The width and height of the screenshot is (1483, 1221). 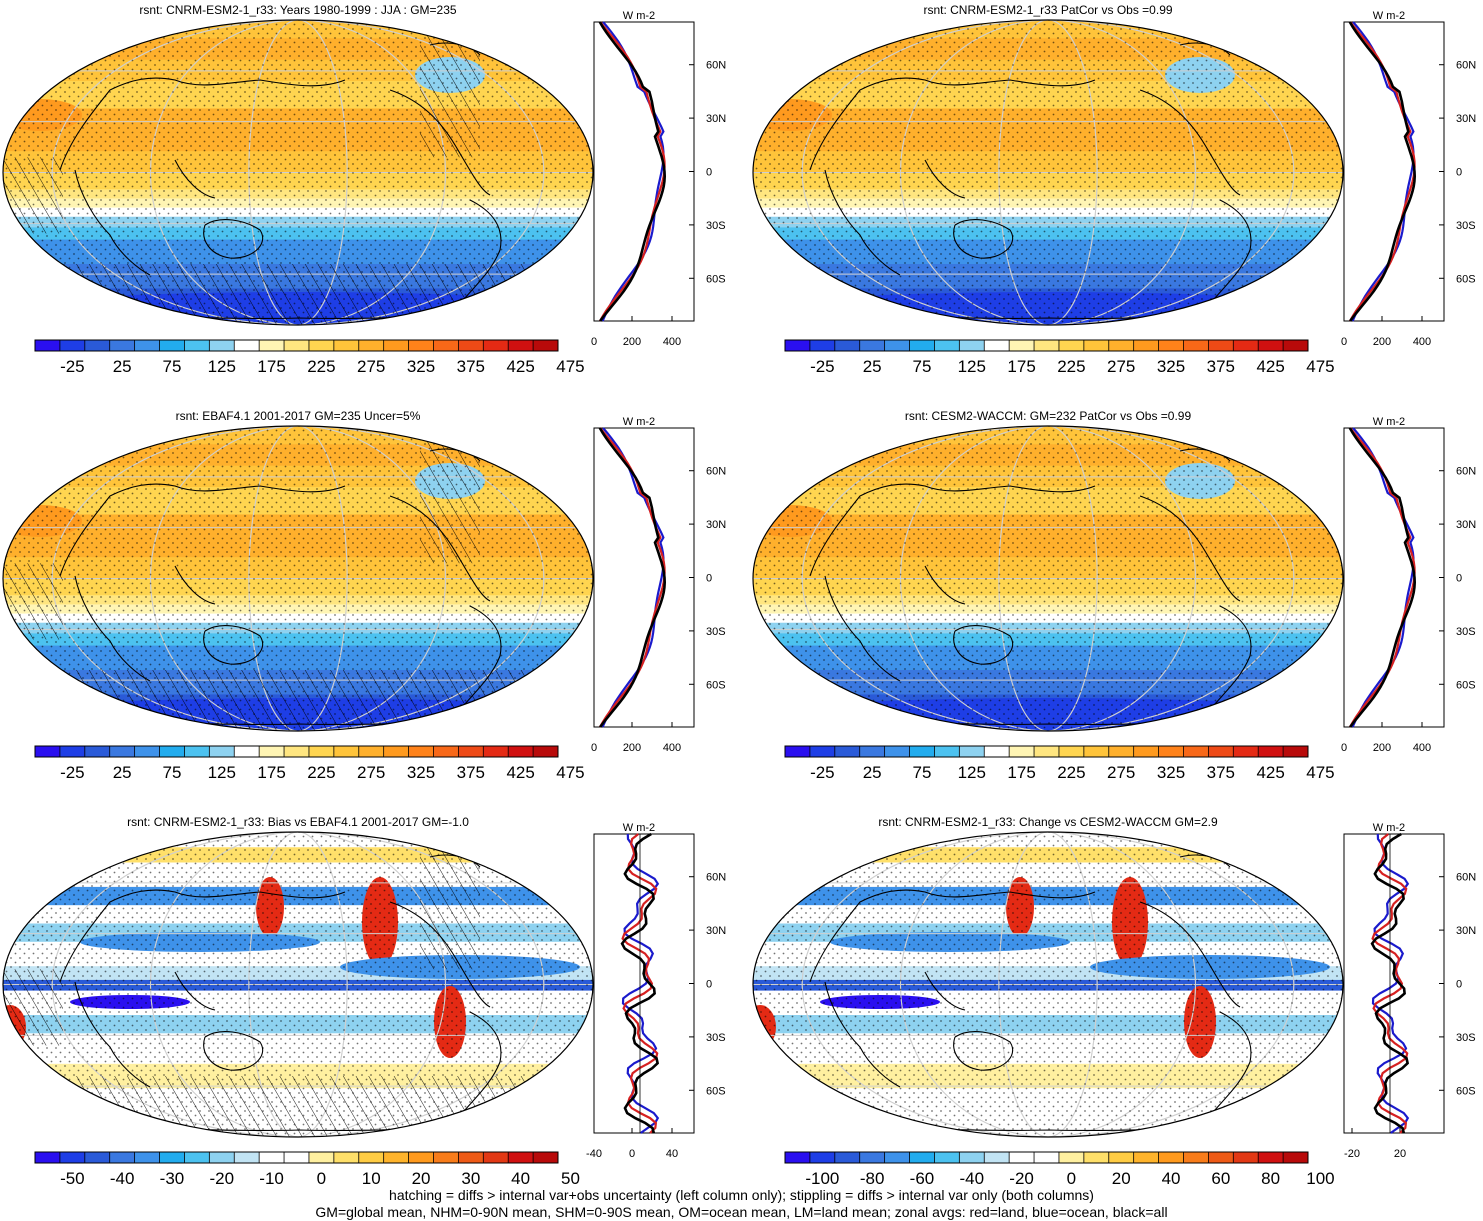 What do you see at coordinates (1071, 1178) in the screenshot?
I see `colorbar-label: 0` at bounding box center [1071, 1178].